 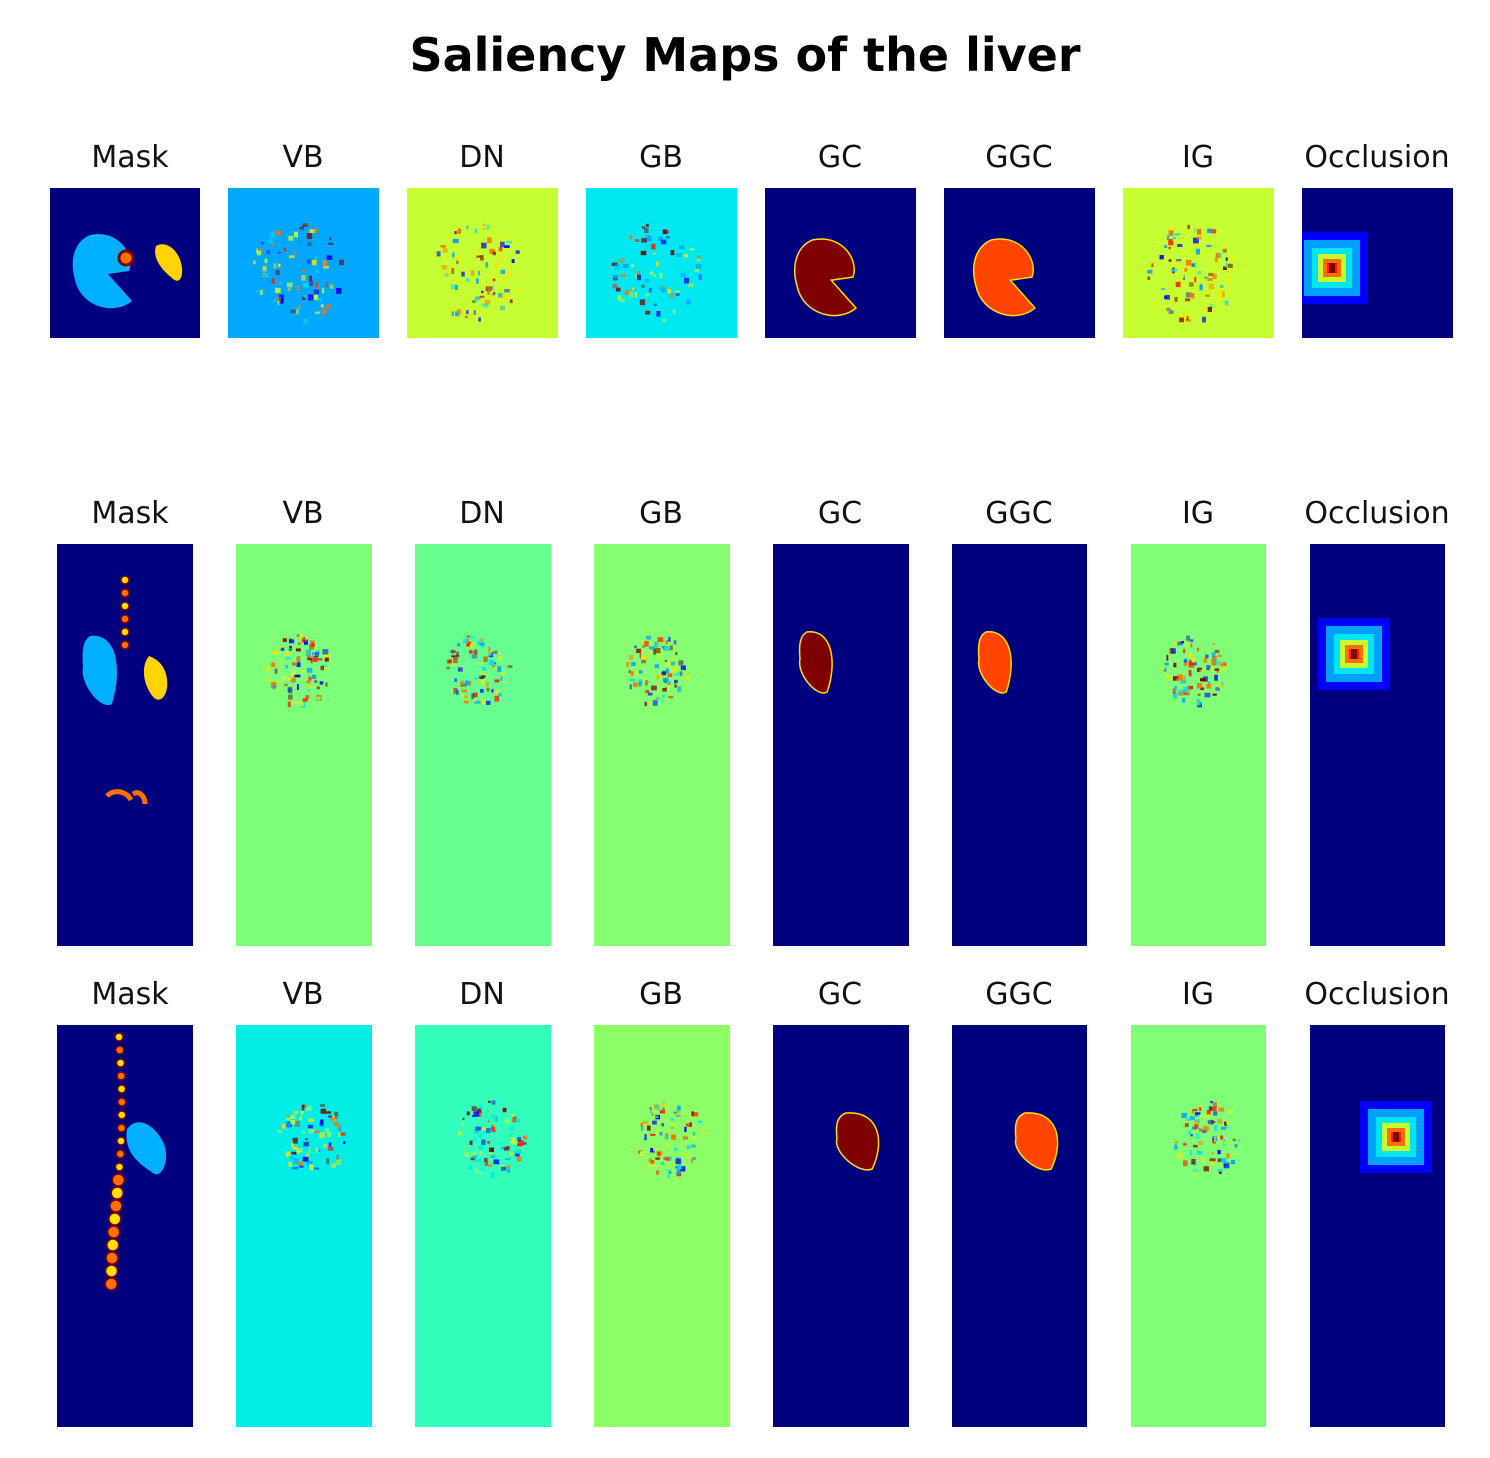 What do you see at coordinates (483, 1226) in the screenshot?
I see `panel-background` at bounding box center [483, 1226].